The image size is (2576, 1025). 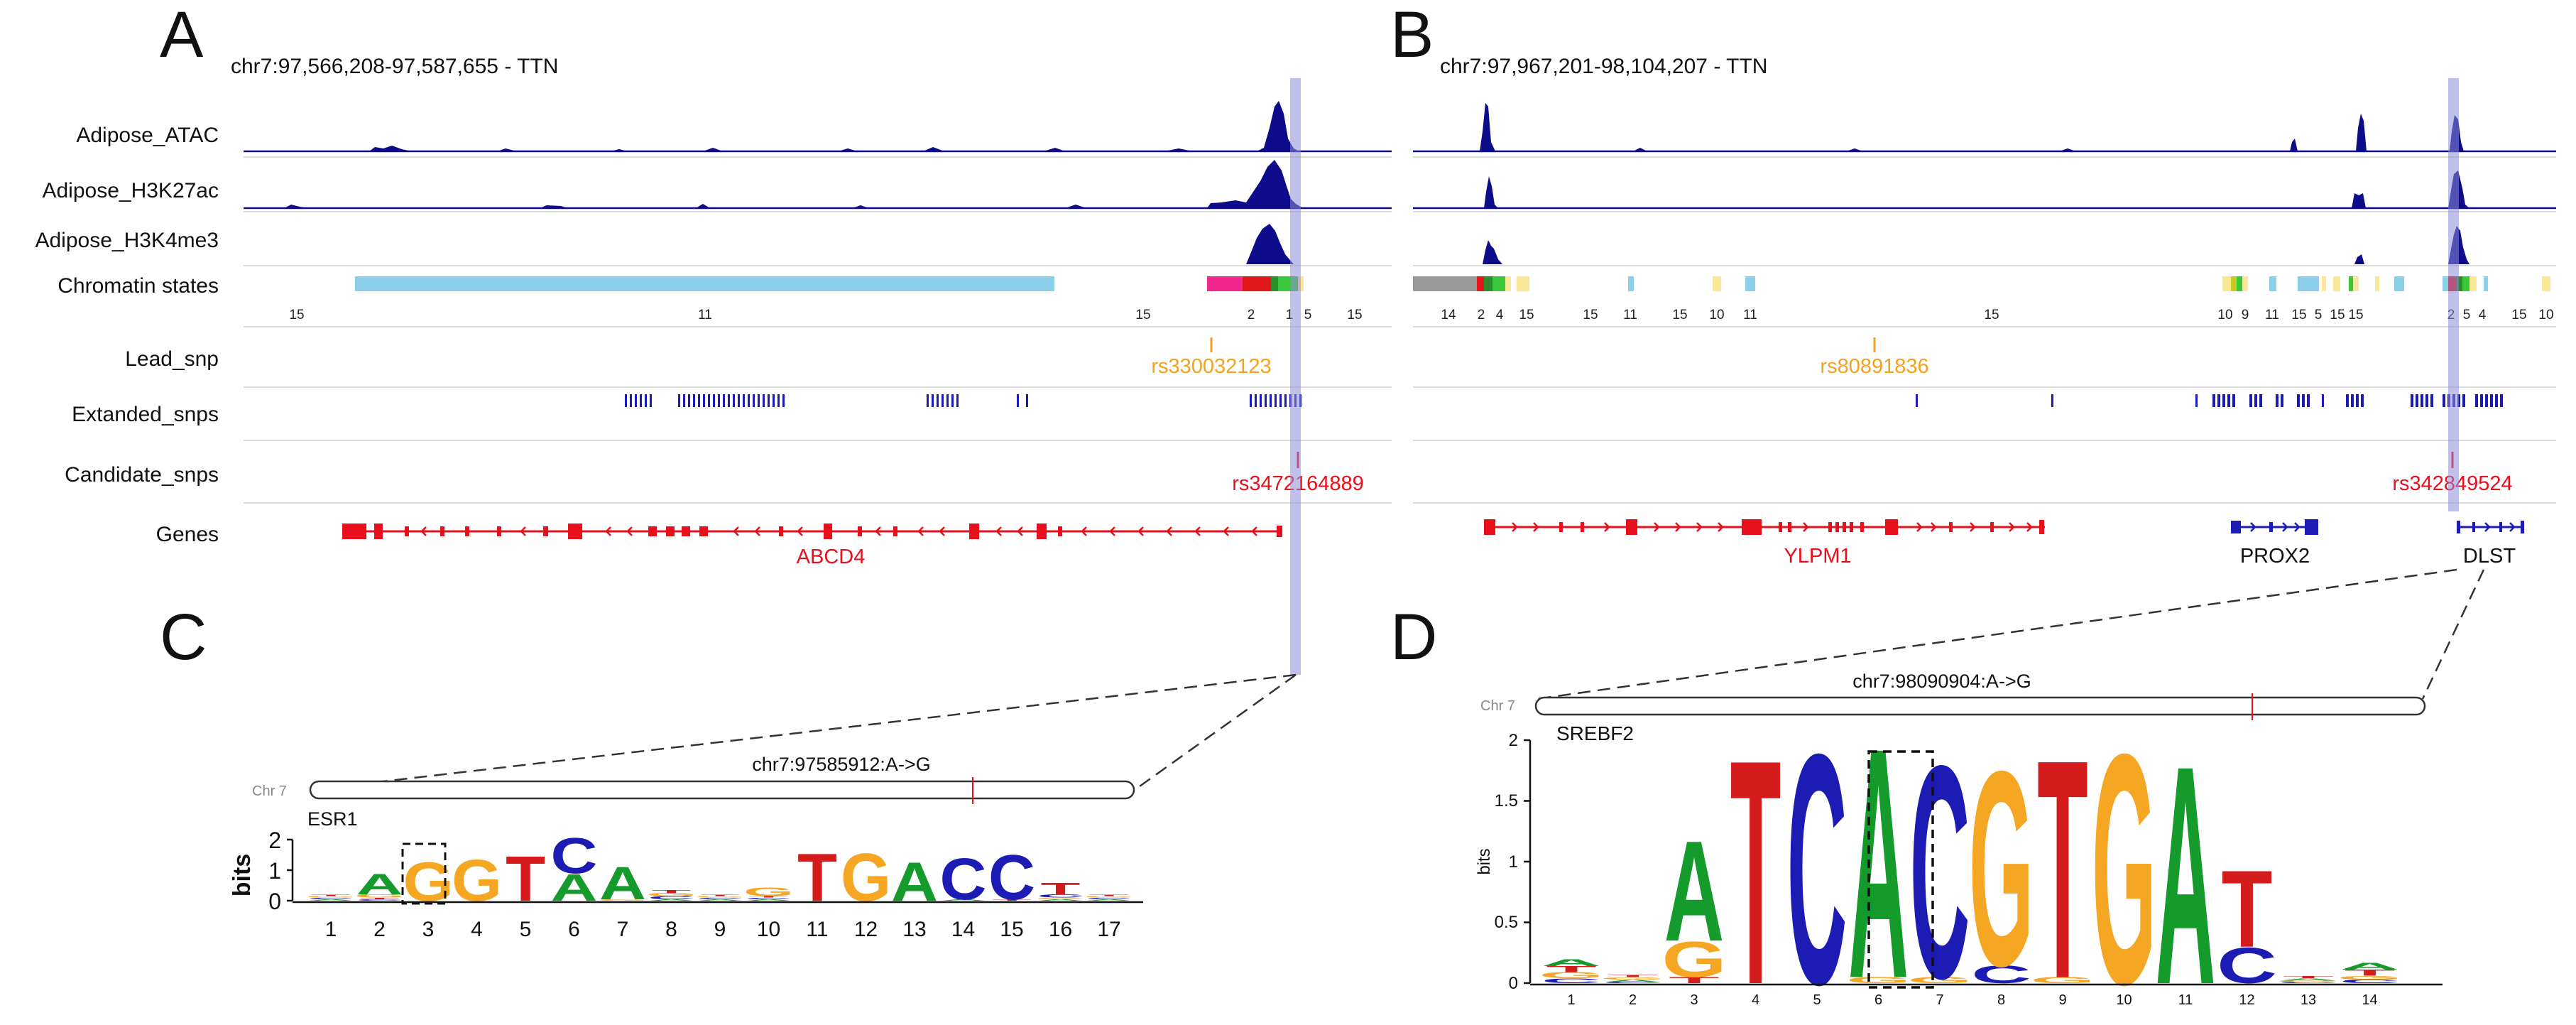 I want to click on logo-ylabel-c: bits, so click(x=242, y=875).